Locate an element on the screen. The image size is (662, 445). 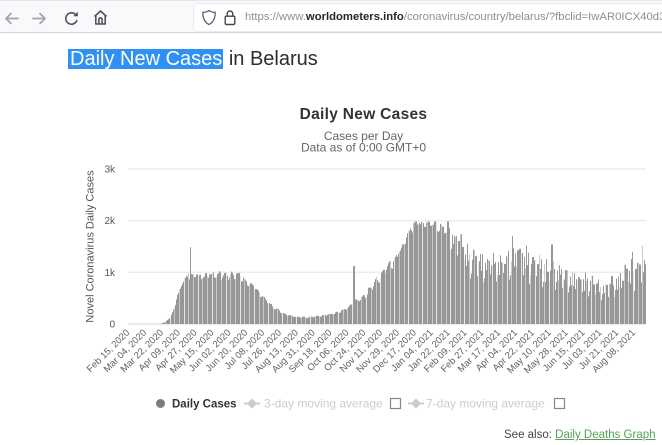
svg-text: 0 is located at coordinates (112, 325).